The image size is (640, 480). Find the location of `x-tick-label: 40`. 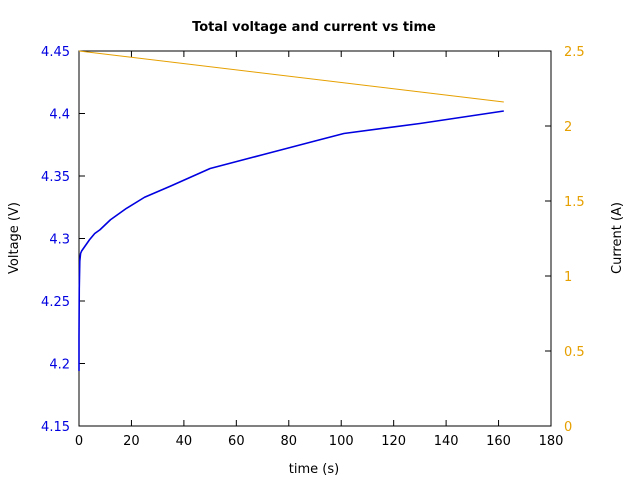

x-tick-label: 40 is located at coordinates (184, 441).